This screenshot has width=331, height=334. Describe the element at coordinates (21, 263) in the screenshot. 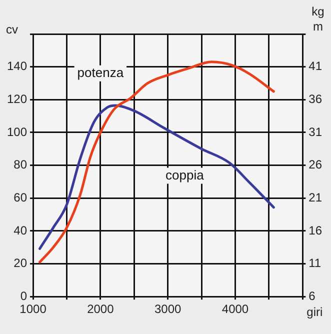

I see `y-tick-label: 20` at that location.